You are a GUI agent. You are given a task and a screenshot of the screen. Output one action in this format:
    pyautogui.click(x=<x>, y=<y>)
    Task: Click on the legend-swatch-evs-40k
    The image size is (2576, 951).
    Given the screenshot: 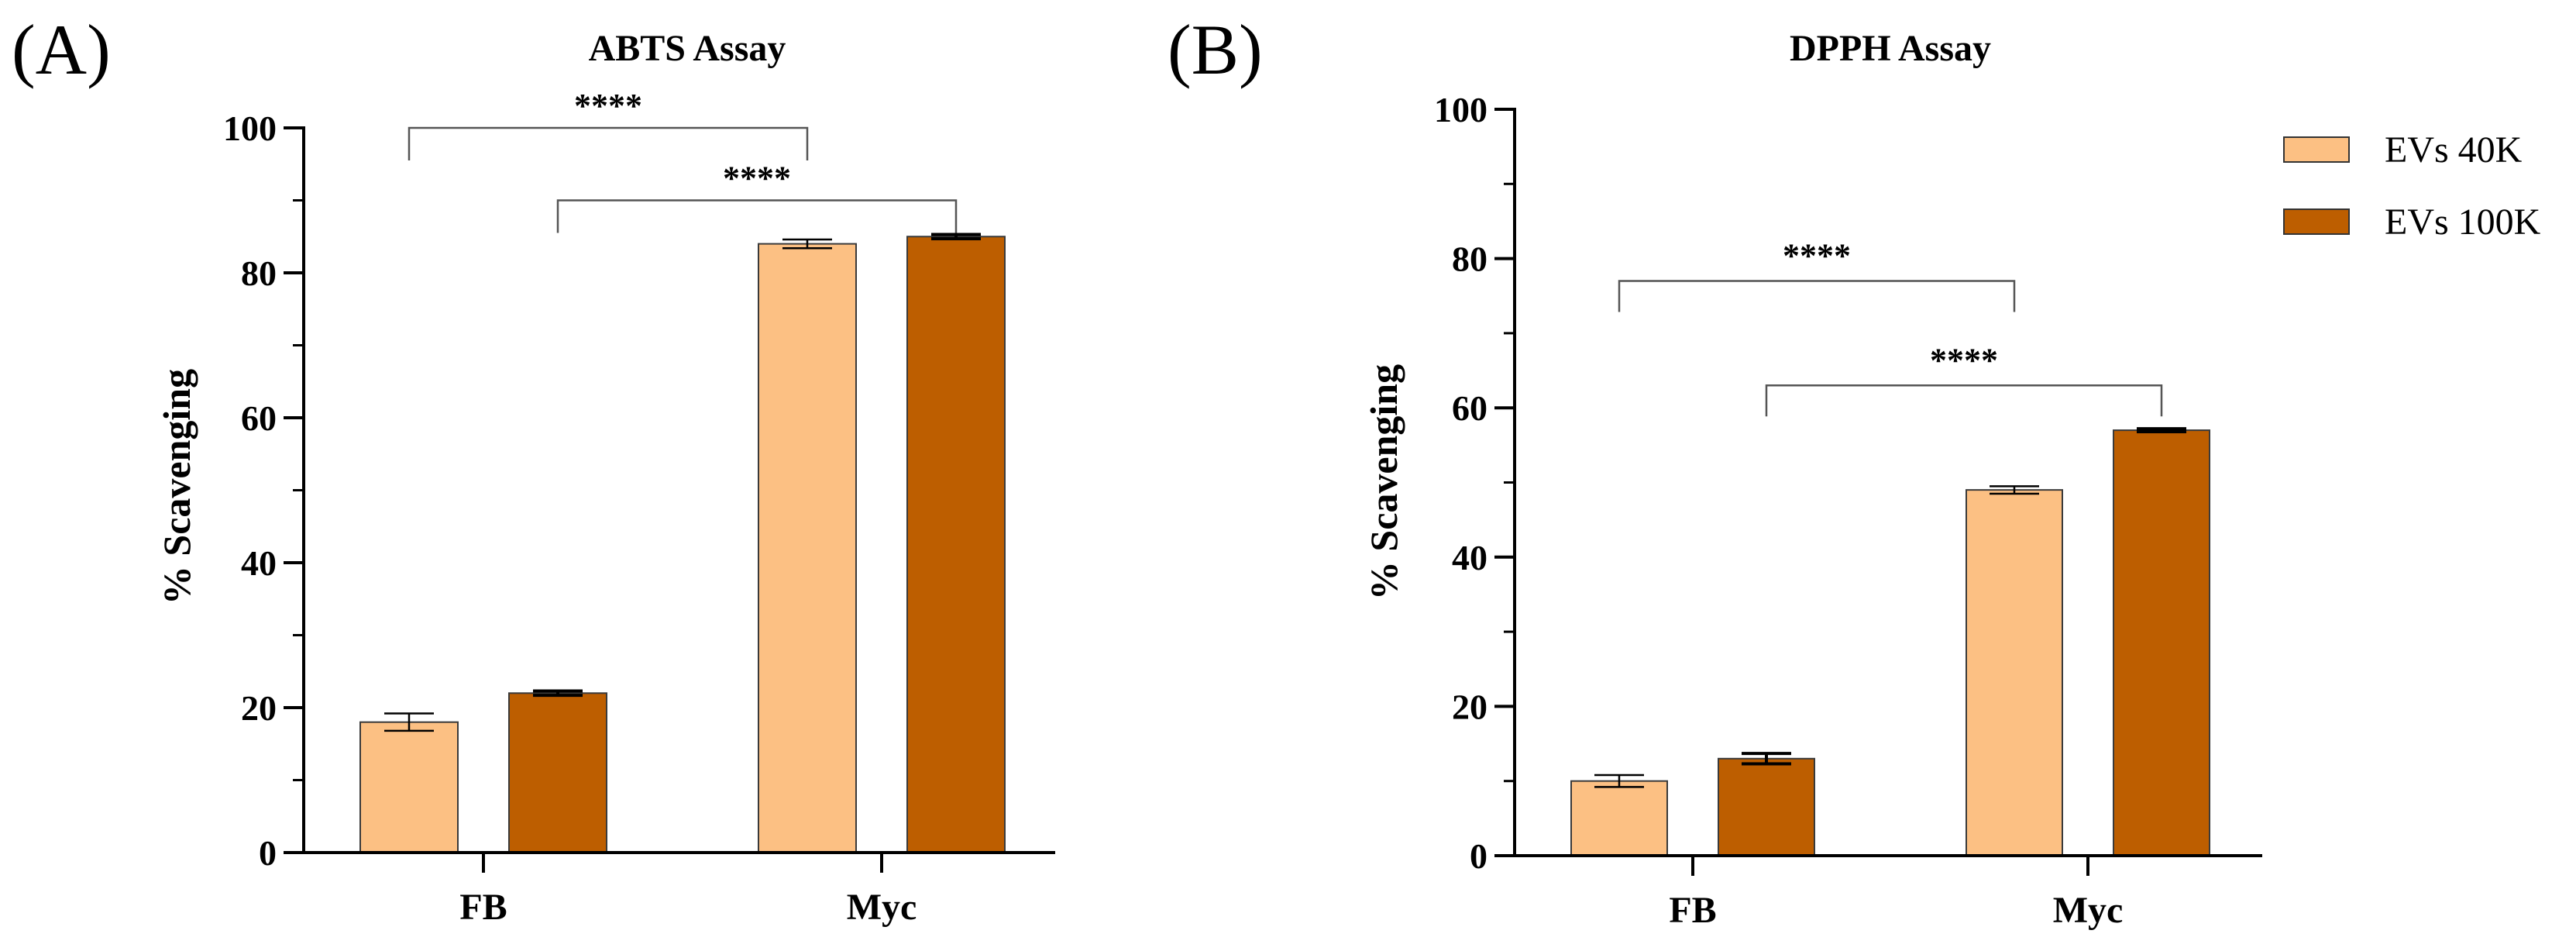 What is the action you would take?
    pyautogui.click(x=2316, y=149)
    